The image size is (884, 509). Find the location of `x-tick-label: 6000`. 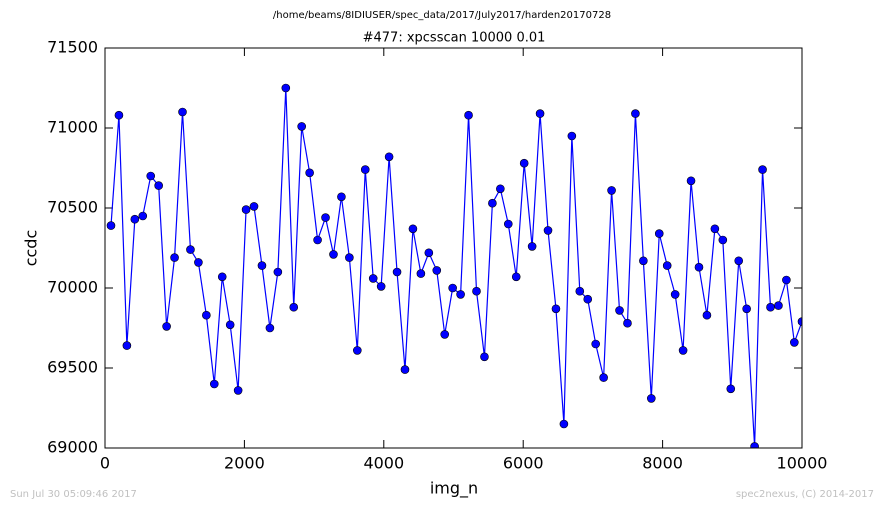

x-tick-label: 6000 is located at coordinates (523, 463).